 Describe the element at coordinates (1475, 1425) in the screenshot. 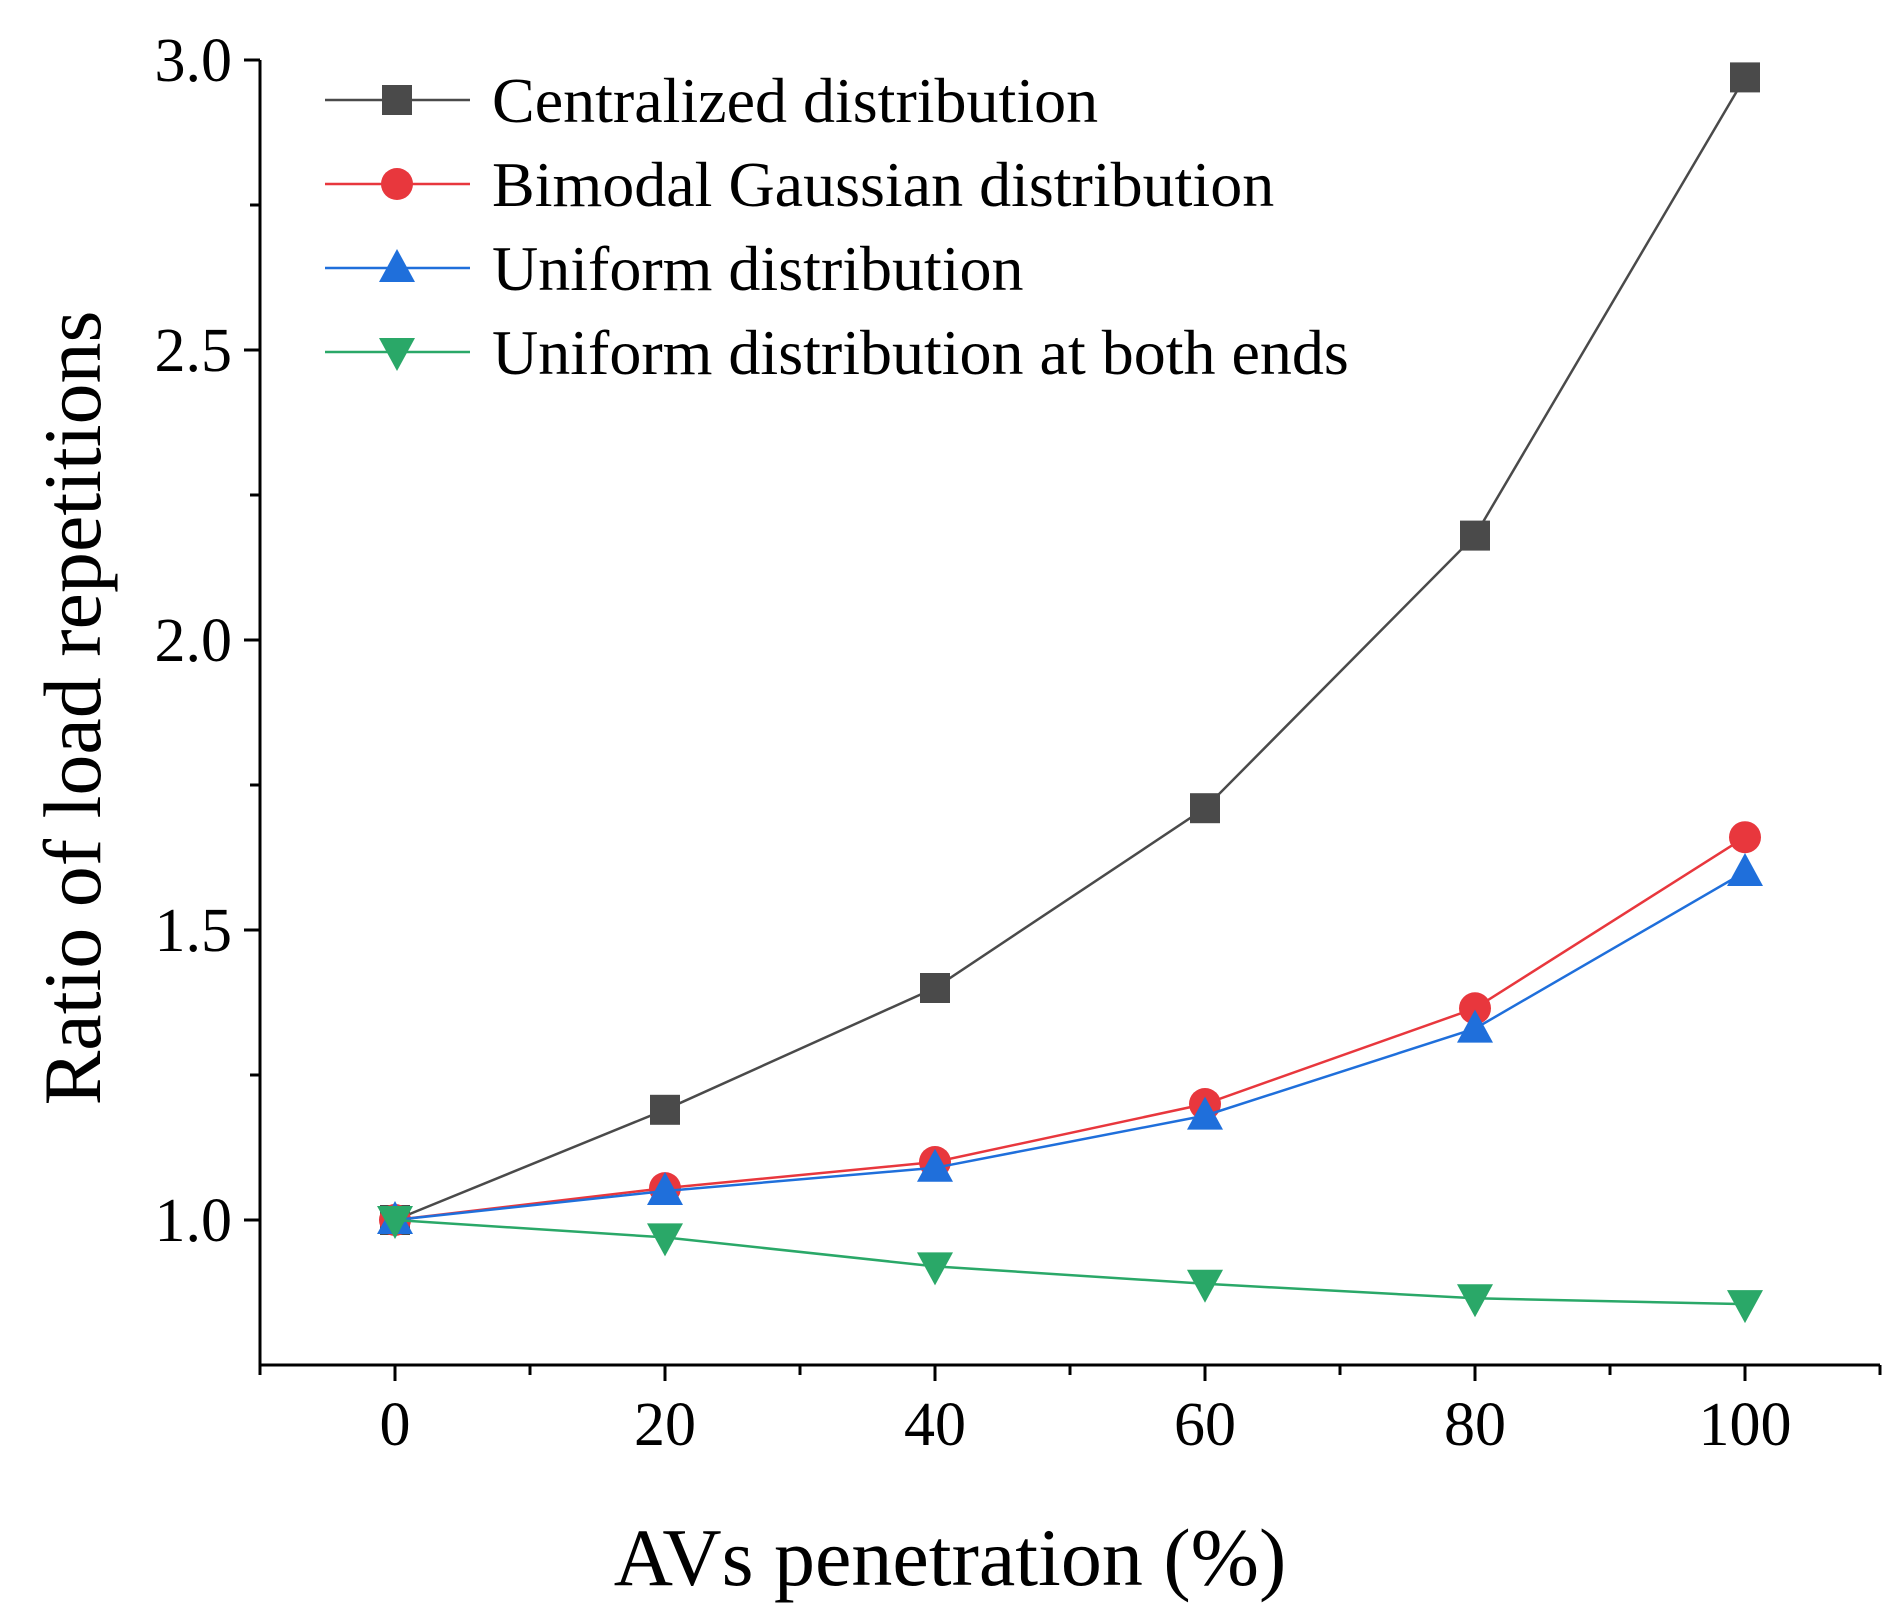

I see `x-tick-label: 80` at that location.